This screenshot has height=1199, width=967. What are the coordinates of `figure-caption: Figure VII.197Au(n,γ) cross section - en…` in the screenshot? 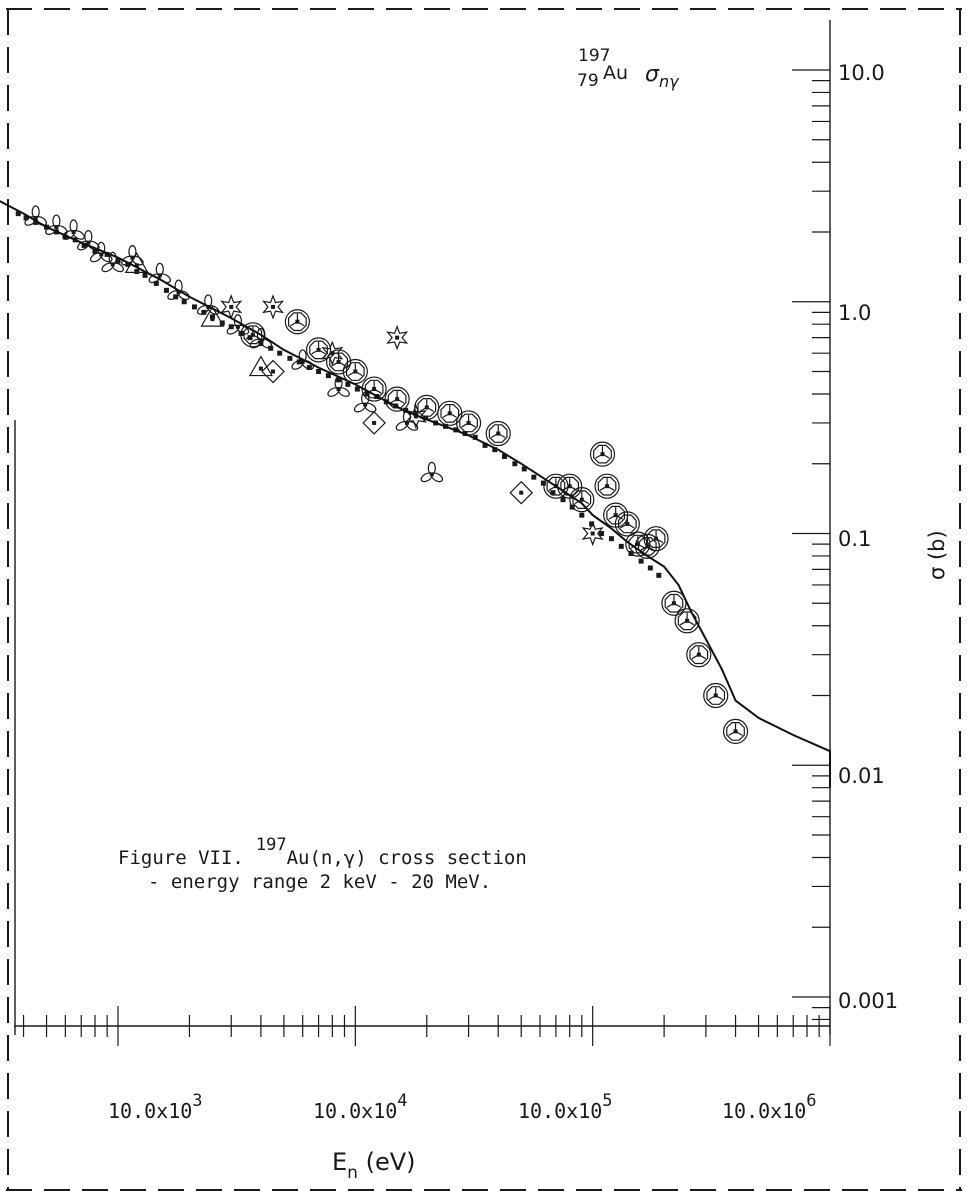 It's located at (322, 864).